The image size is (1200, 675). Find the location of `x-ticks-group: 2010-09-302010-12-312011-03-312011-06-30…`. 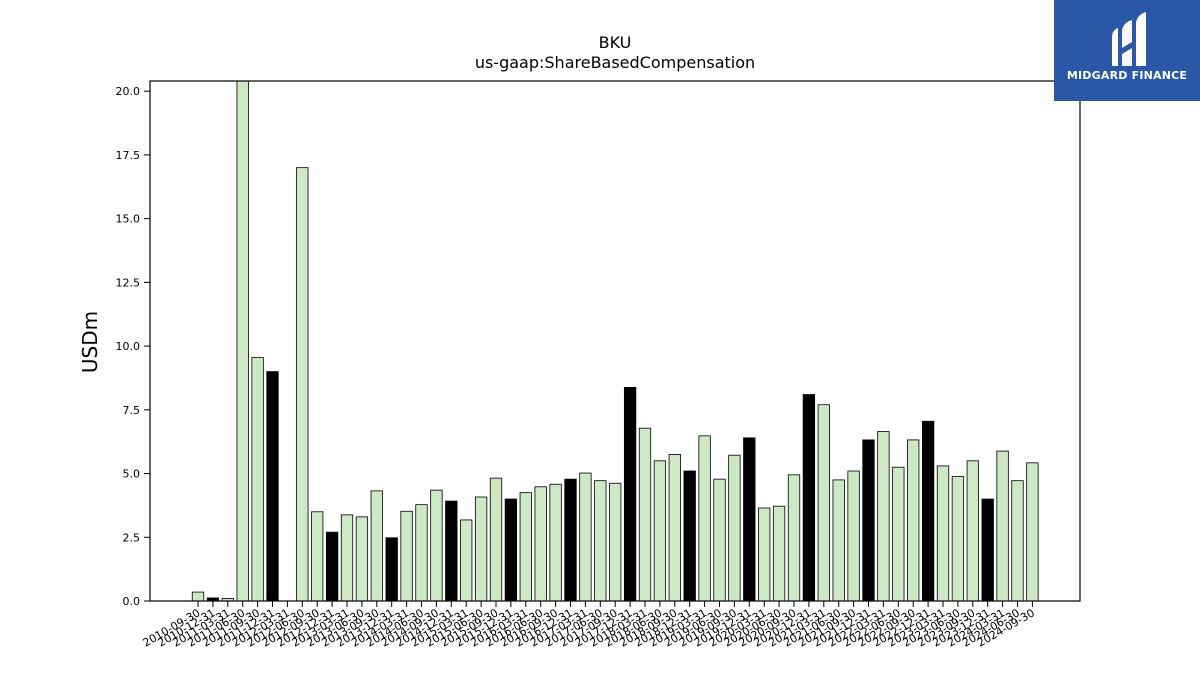

x-ticks-group: 2010-09-302010-12-312011-03-312011-06-30… is located at coordinates (589, 625).